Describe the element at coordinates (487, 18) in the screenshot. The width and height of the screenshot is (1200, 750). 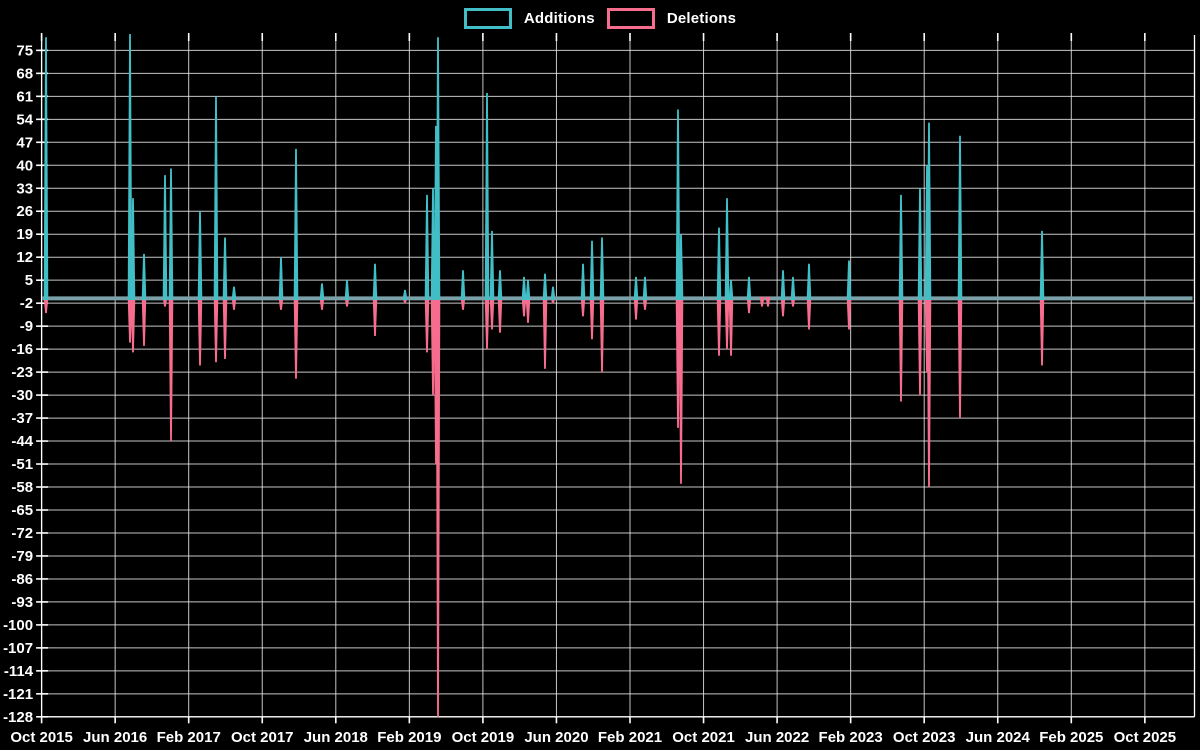
I see `additions-swatch-icon` at that location.